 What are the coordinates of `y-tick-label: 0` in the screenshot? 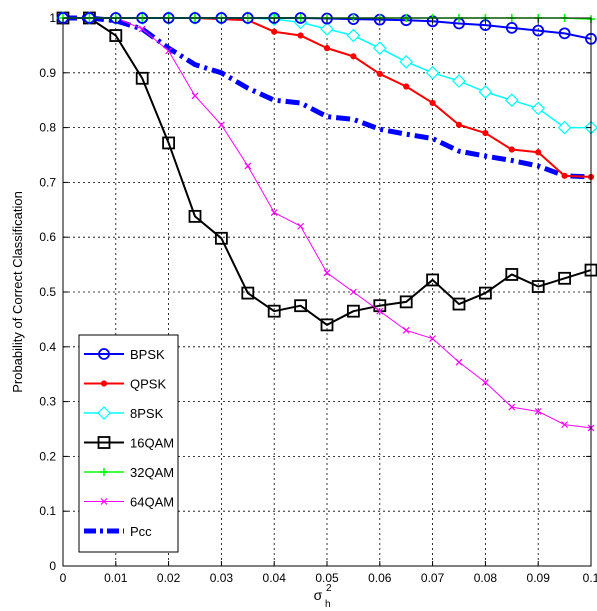 It's located at (52, 566).